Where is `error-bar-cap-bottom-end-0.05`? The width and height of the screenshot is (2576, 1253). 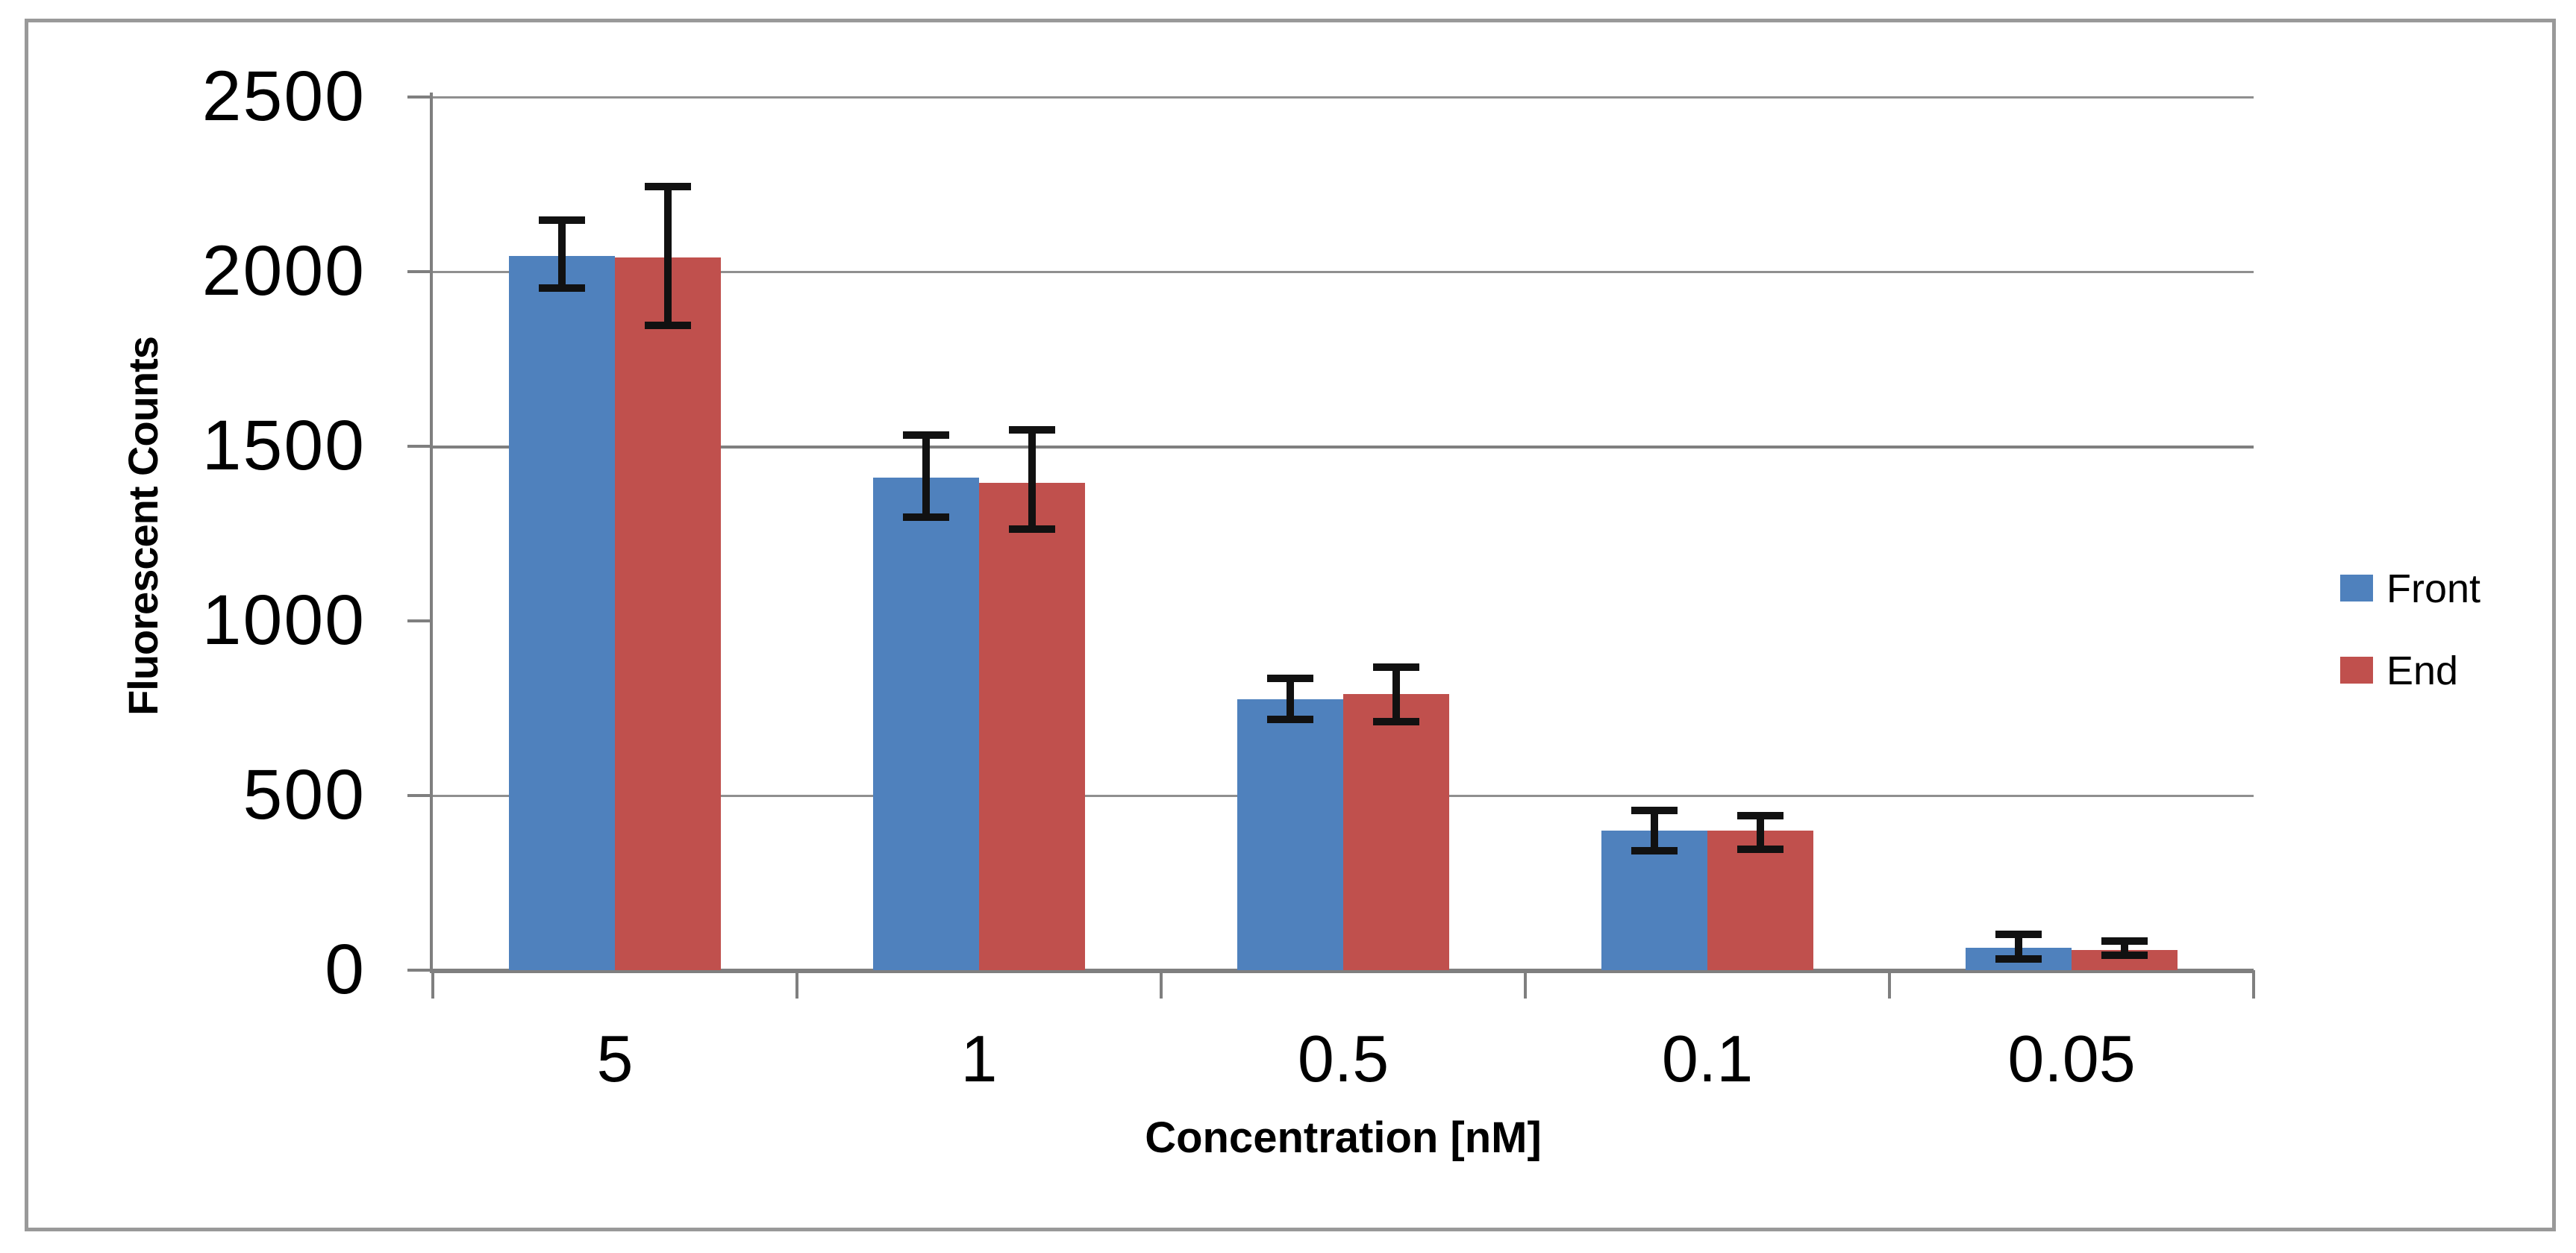
error-bar-cap-bottom-end-0.05 is located at coordinates (2124, 956).